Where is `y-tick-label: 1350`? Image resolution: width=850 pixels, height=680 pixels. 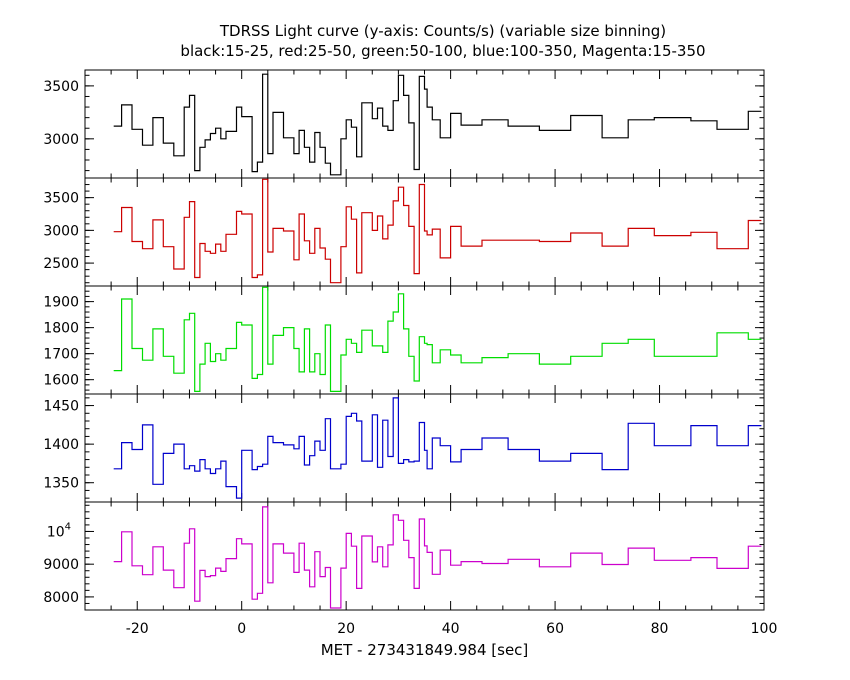 y-tick-label: 1350 is located at coordinates (61, 484).